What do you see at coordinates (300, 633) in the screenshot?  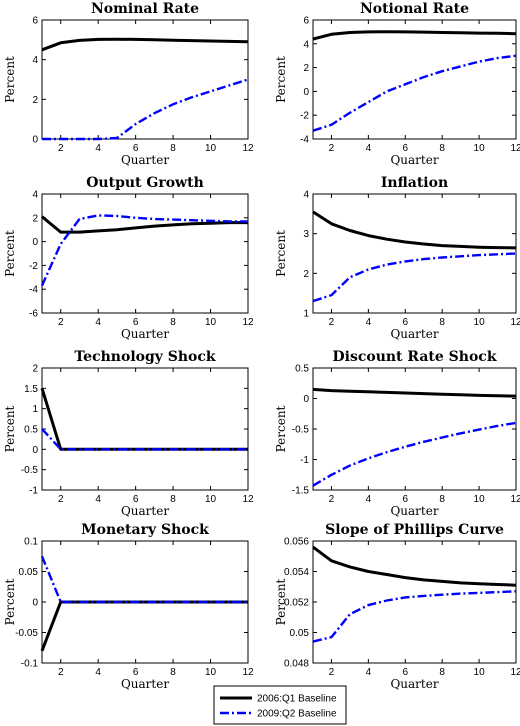 I see `y-tick-label: 0.05` at bounding box center [300, 633].